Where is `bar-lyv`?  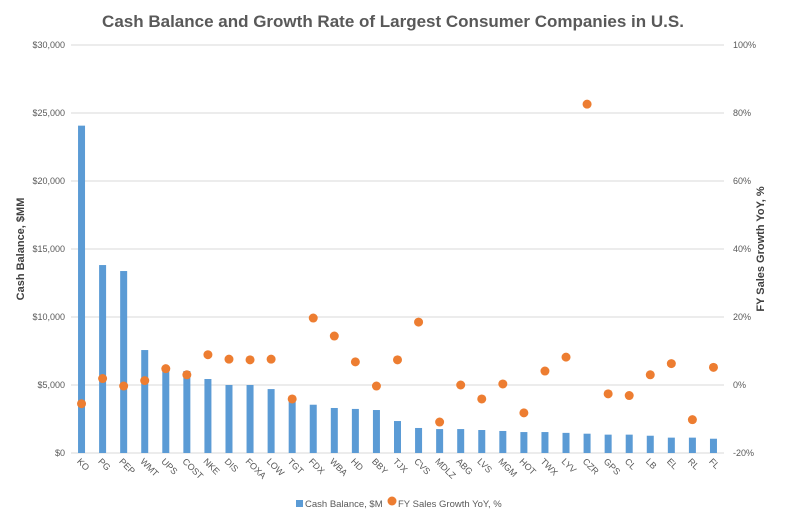
bar-lyv is located at coordinates (566, 442).